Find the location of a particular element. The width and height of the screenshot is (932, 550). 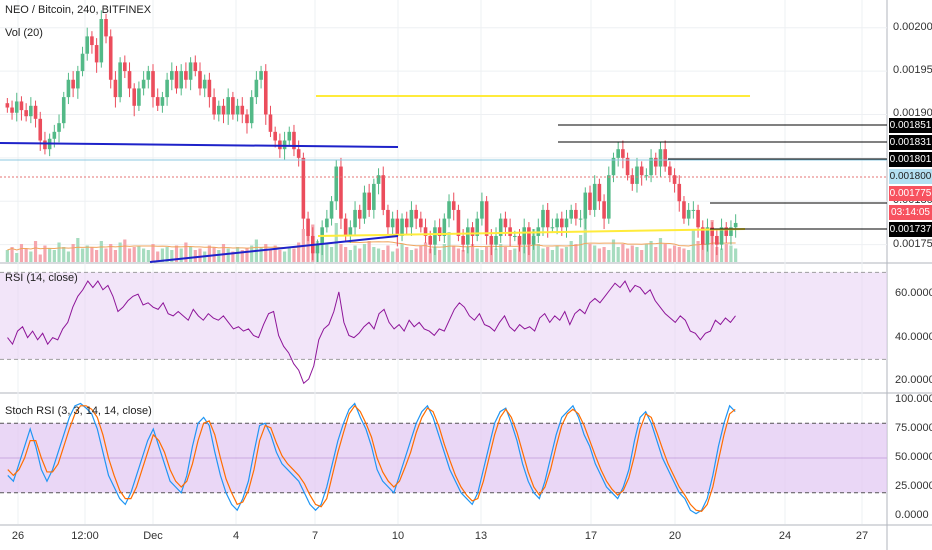

stoch-tick-label: 50.0000 is located at coordinates (913, 457).